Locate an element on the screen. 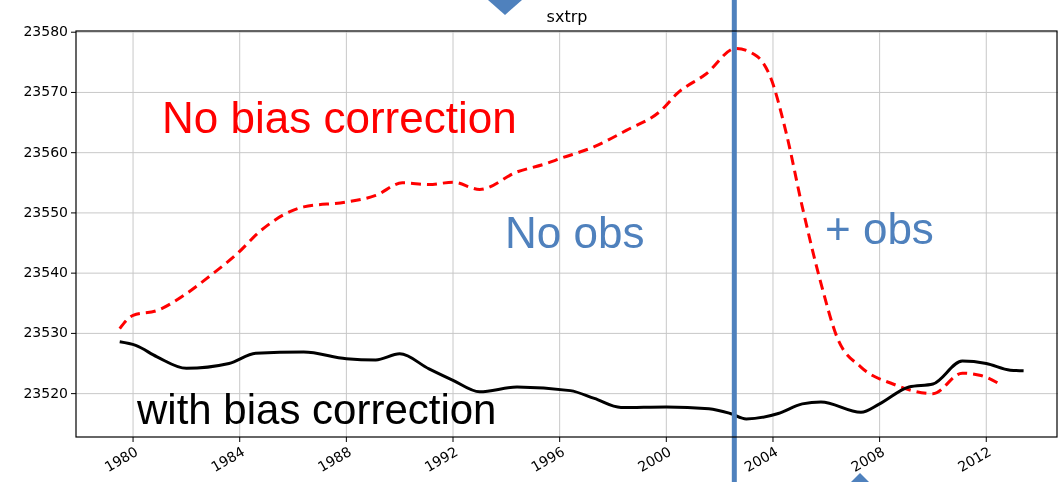  chart-title: sxtrp is located at coordinates (567, 16).